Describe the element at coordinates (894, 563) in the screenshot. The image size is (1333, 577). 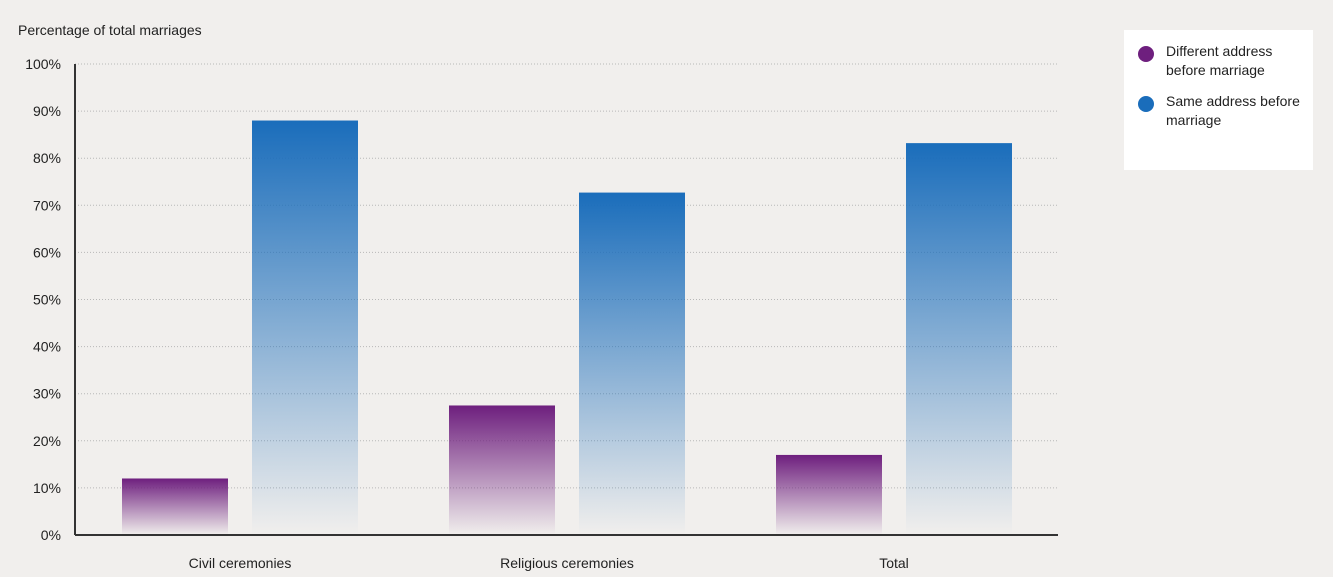
I see `x-tick-label: Total` at that location.